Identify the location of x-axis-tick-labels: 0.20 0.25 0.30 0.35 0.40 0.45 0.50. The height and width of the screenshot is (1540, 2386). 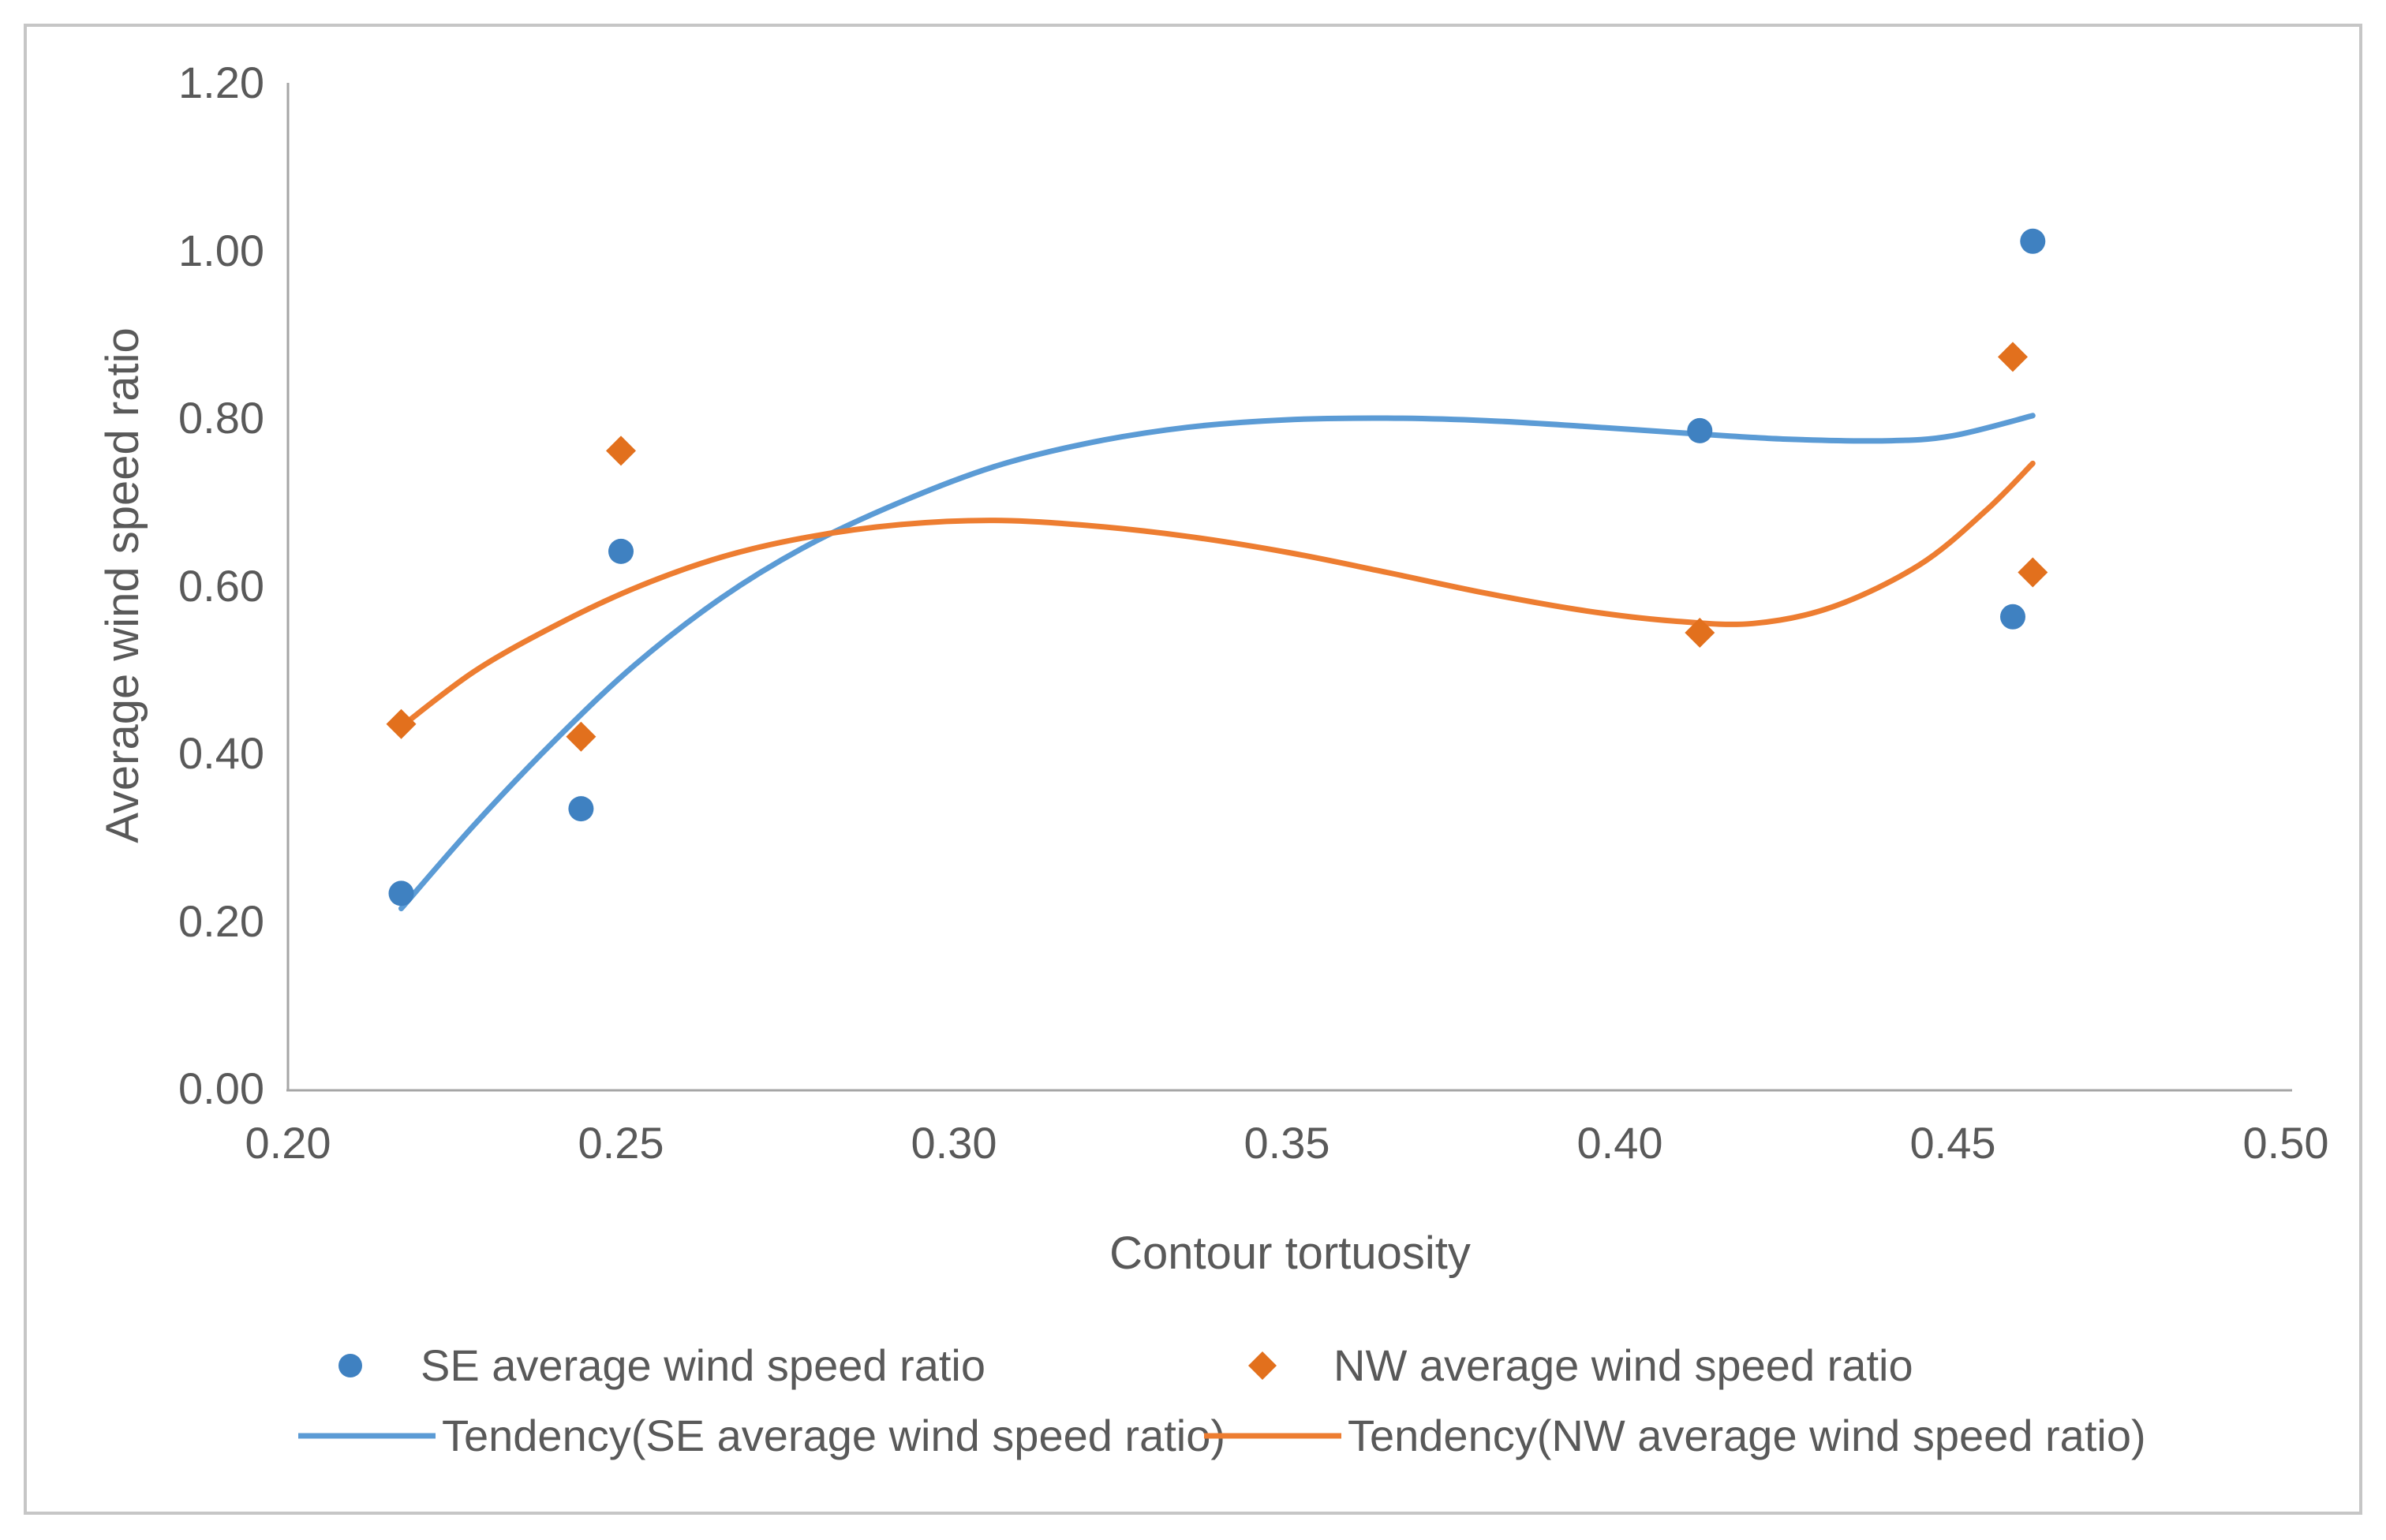
(1287, 1143).